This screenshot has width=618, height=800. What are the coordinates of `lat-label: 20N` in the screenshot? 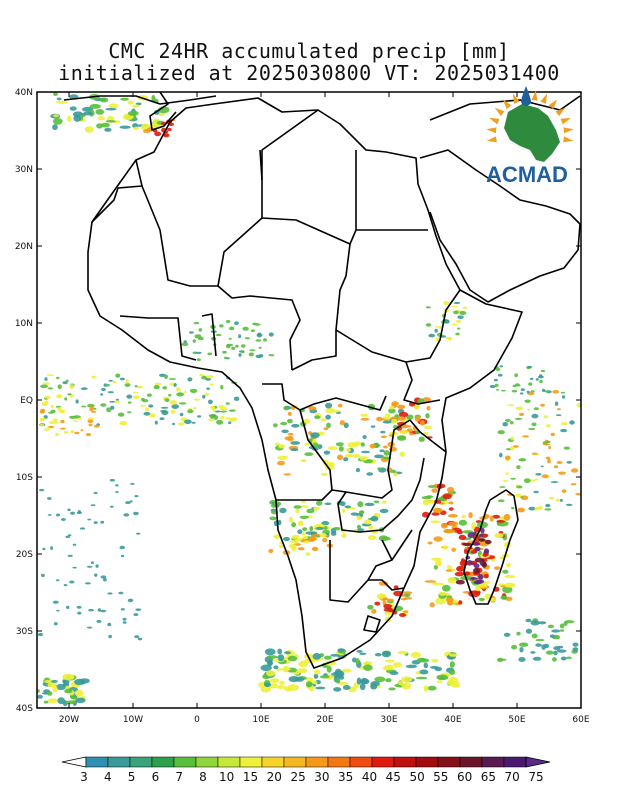 It's located at (24, 247).